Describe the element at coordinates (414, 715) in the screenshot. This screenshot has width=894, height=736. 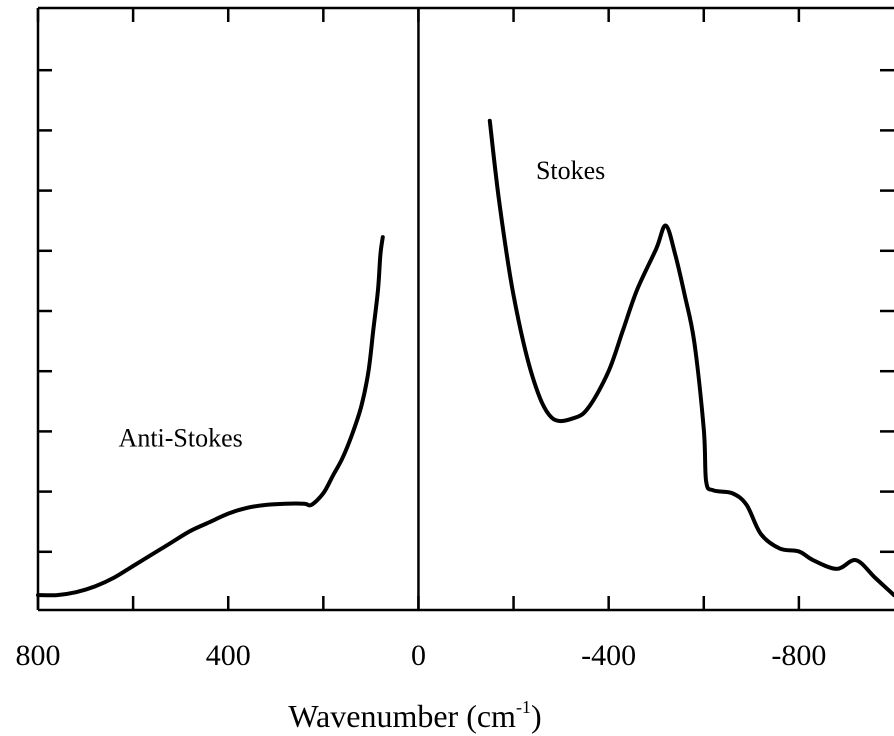
I see `x-axis-title: Wavenumber (cm-1)` at that location.